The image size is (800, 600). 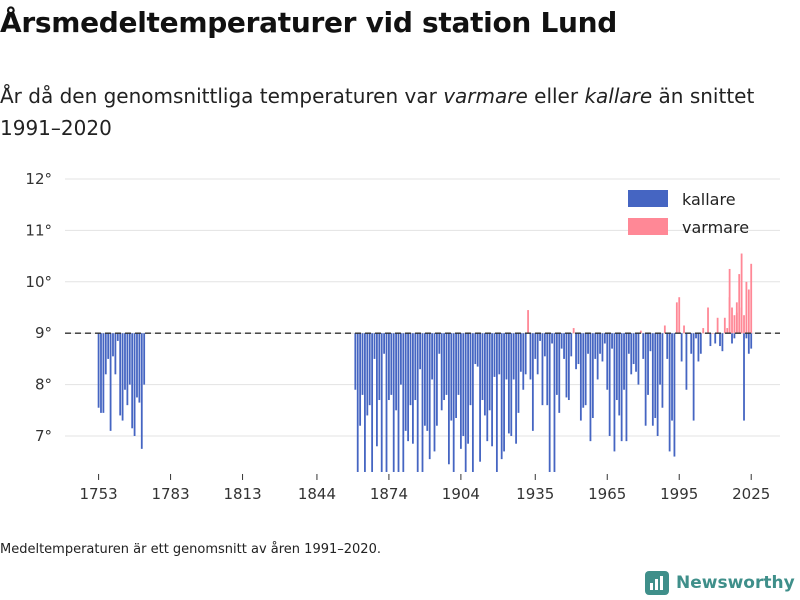 I want to click on bar-1962, so click(x=600, y=343).